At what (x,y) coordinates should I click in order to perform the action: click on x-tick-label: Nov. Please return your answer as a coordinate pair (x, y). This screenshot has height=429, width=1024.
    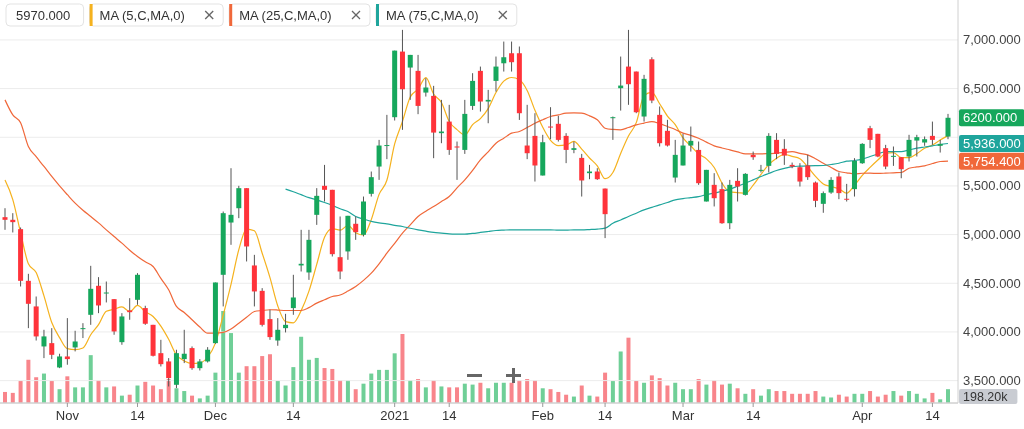
    Looking at the image, I should click on (67, 415).